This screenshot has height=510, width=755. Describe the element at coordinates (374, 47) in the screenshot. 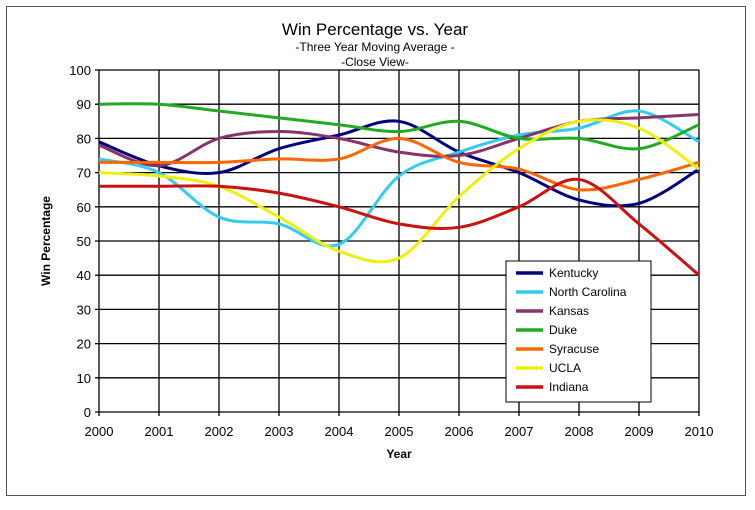

I see `chart-subtitle: -Three Year Moving Average -` at that location.